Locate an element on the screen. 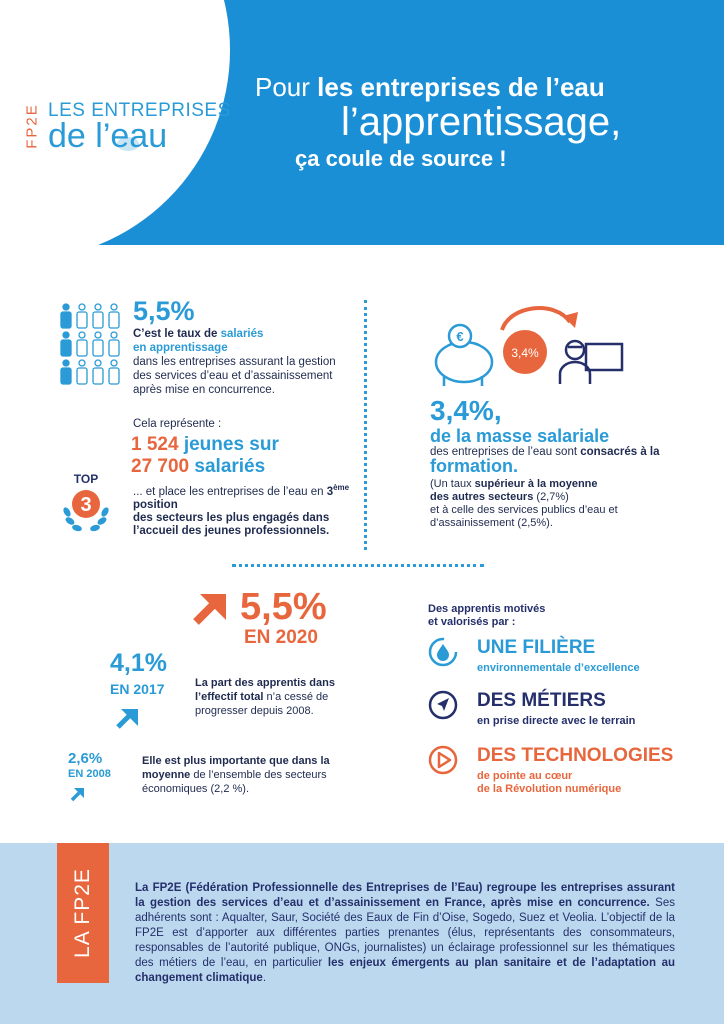 This screenshot has width=724, height=1024. people-icon is located at coordinates (90, 344).